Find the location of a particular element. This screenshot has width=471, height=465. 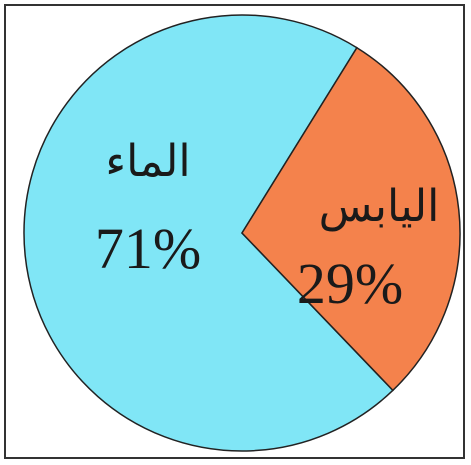

slice-label-land: اليابس is located at coordinates (379, 206).